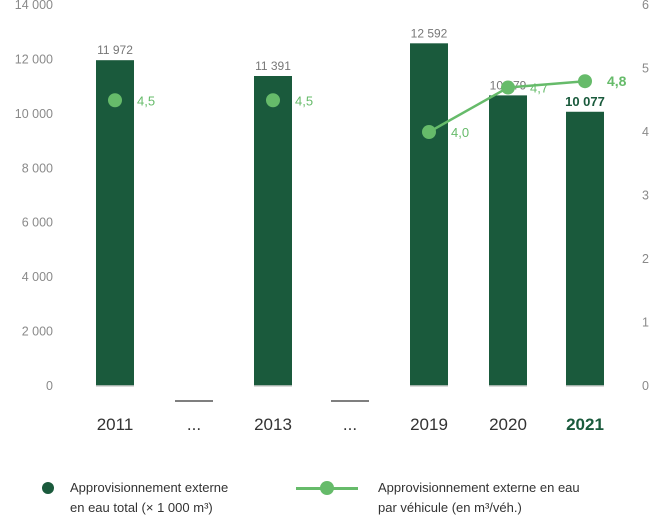  I want to click on bar-value-label: 11 391, so click(273, 66).